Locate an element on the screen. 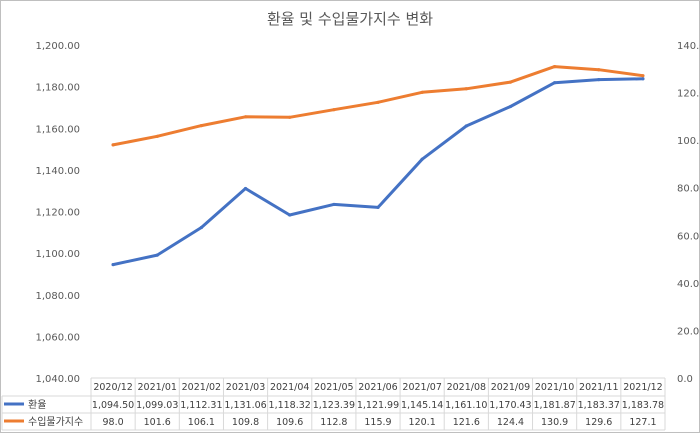  table-value-1: 101.6 is located at coordinates (157, 422).